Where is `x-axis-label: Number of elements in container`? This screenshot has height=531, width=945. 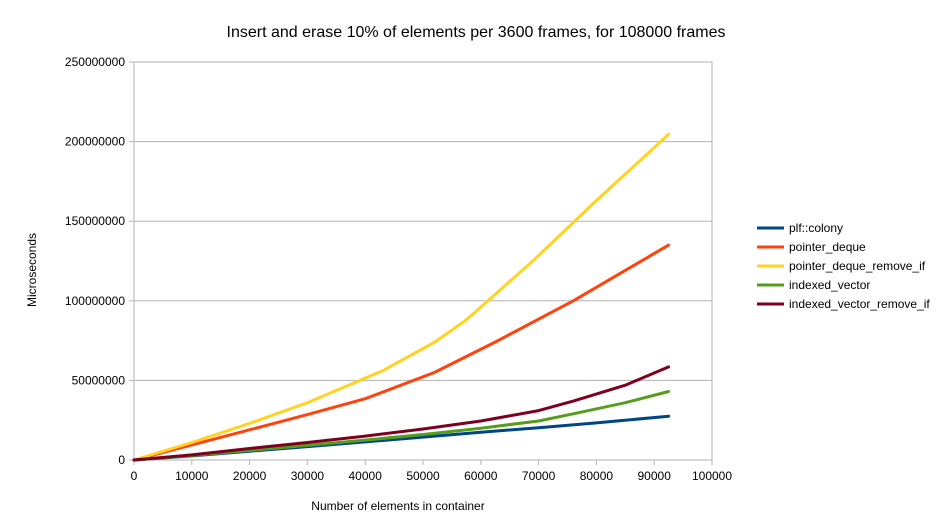
x-axis-label: Number of elements in container is located at coordinates (397, 506).